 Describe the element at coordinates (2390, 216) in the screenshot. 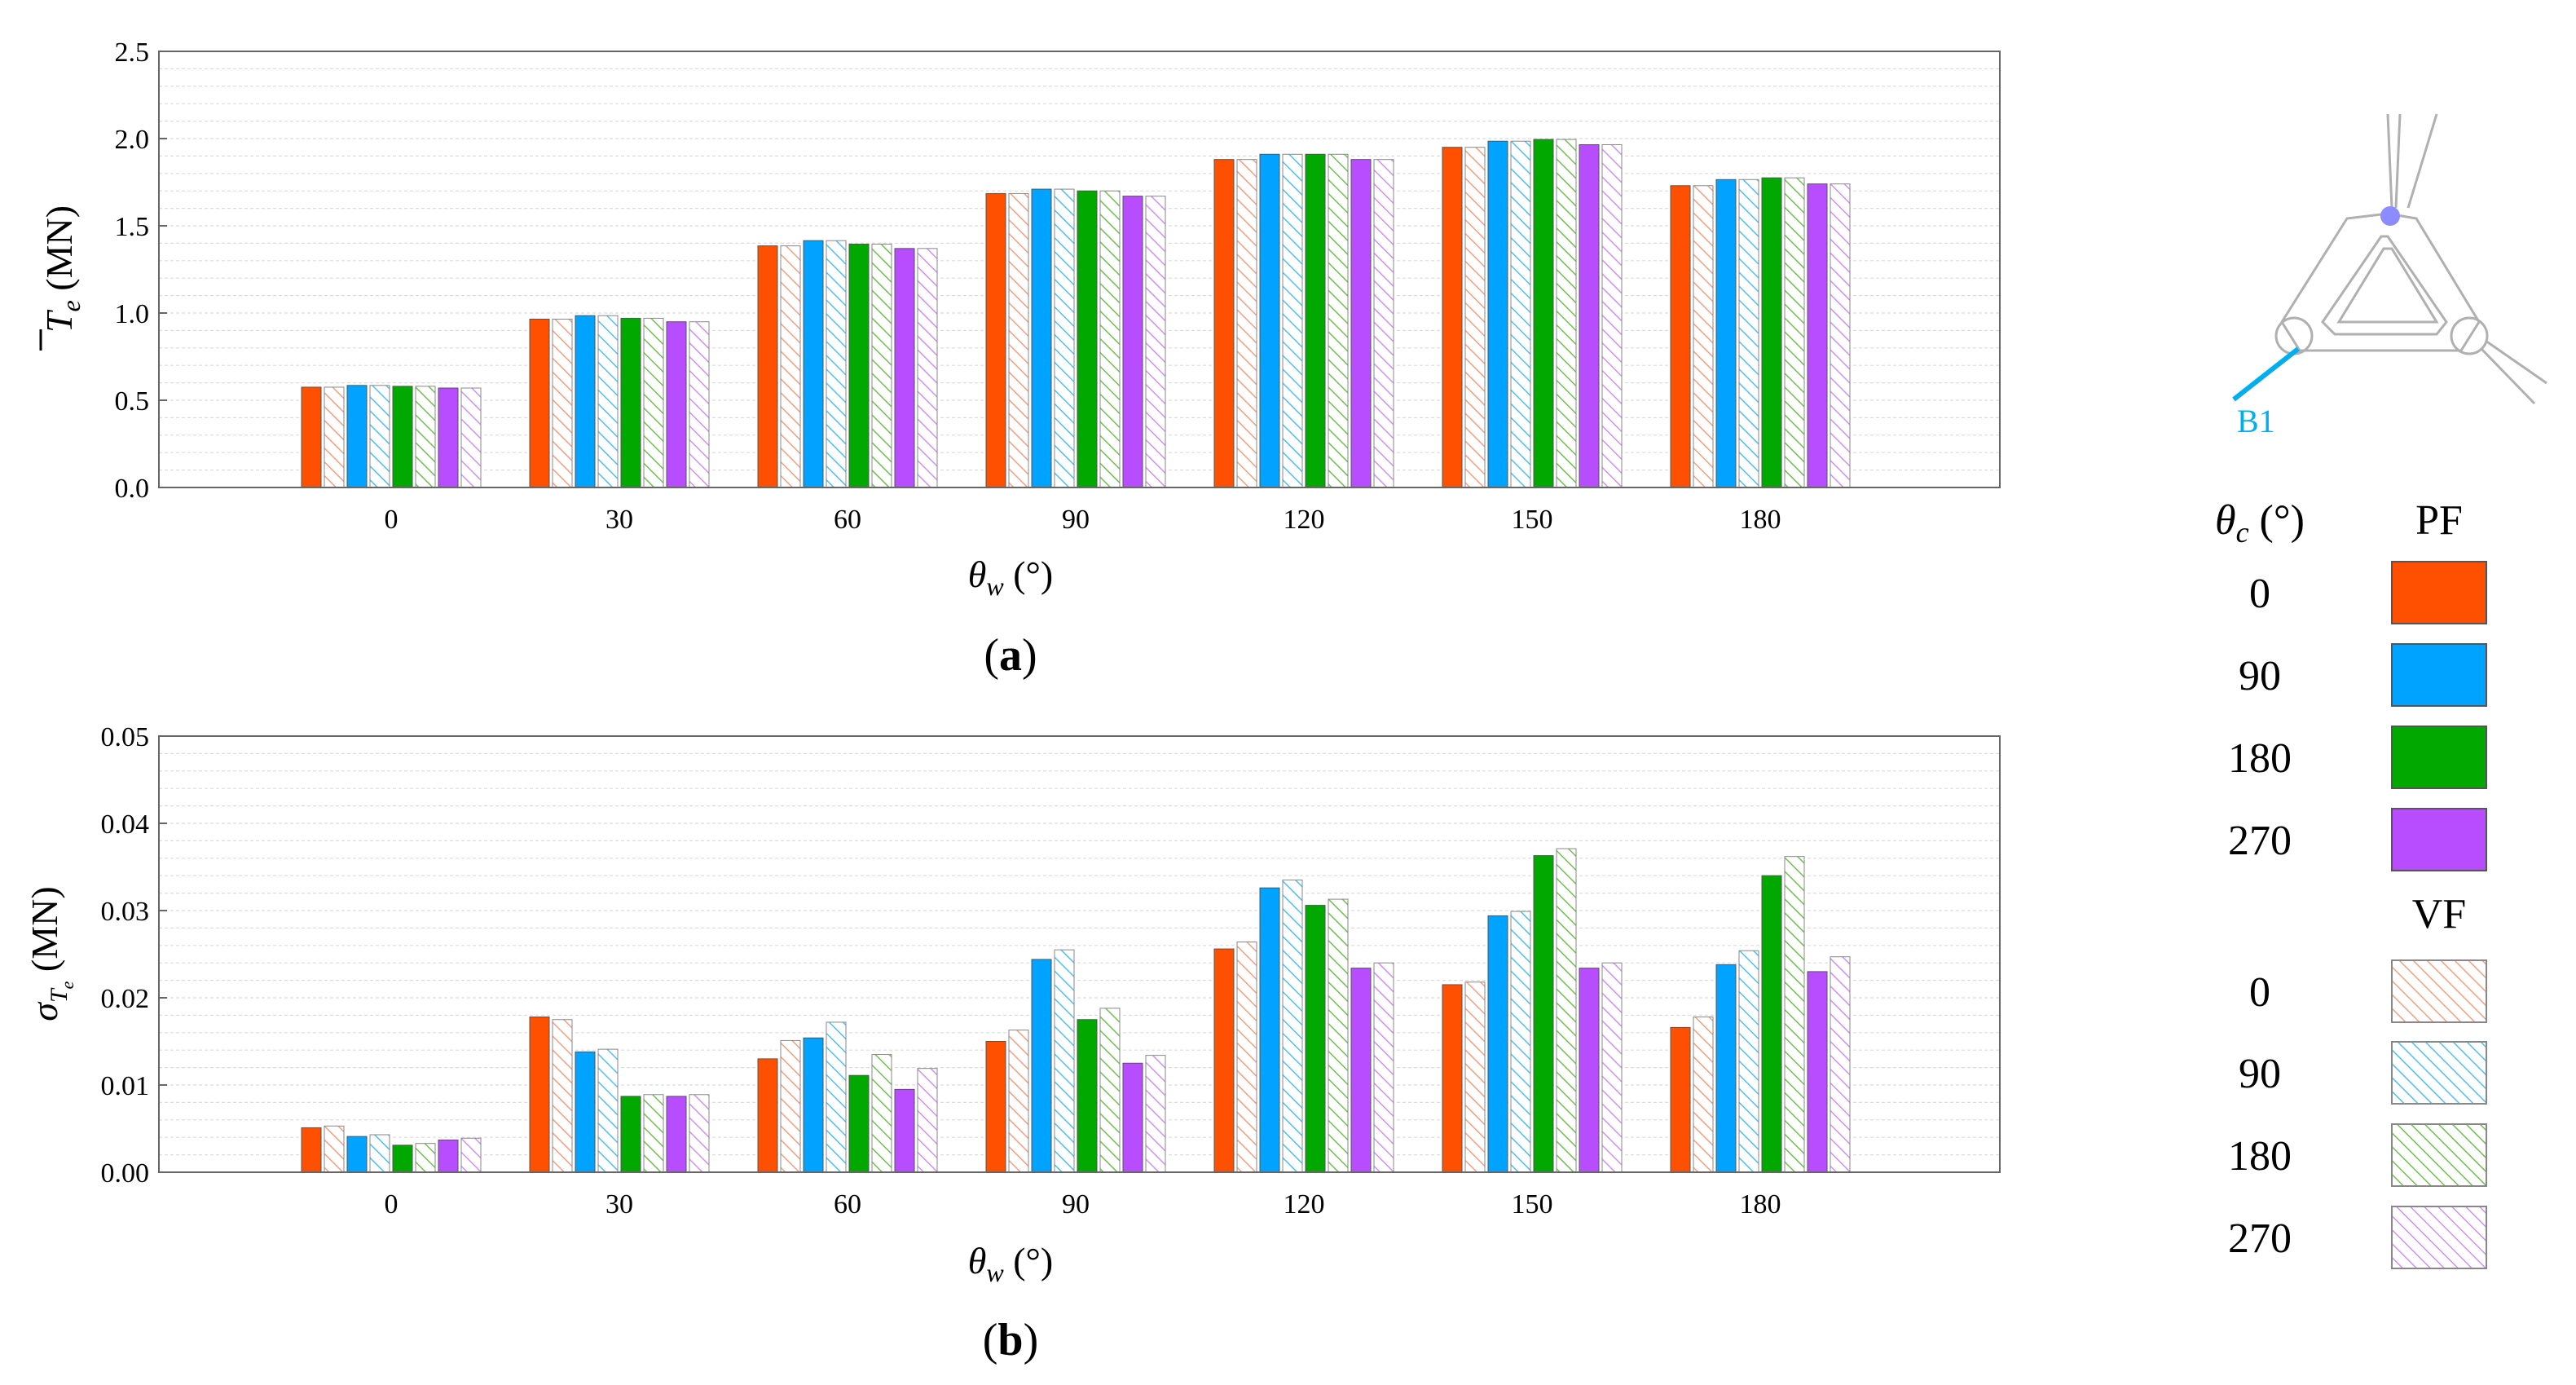

I see `node-marker` at that location.